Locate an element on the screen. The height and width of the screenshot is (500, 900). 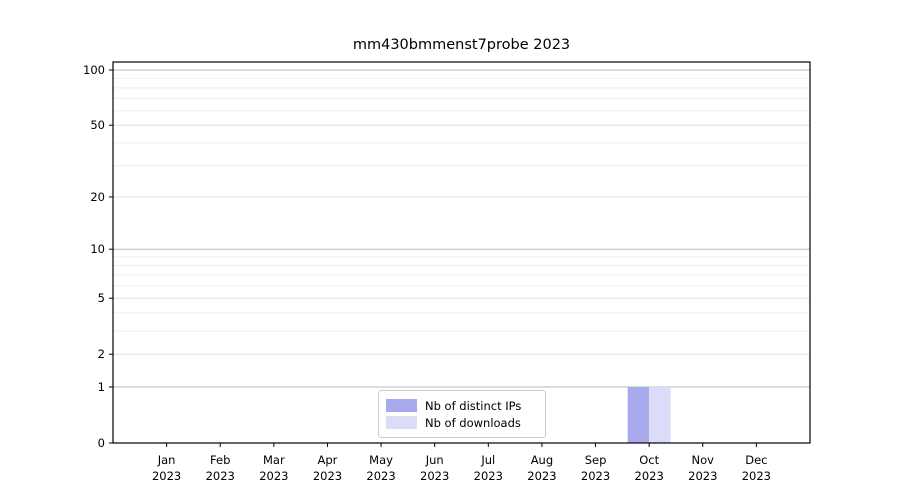
legend-label-downloads: Nb of downloads is located at coordinates (473, 422).